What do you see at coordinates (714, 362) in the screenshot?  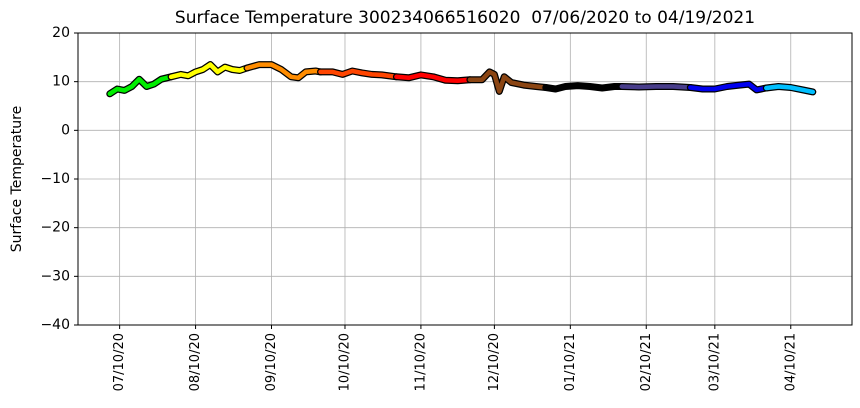 I see `x-tick-label: 03/10/21` at bounding box center [714, 362].